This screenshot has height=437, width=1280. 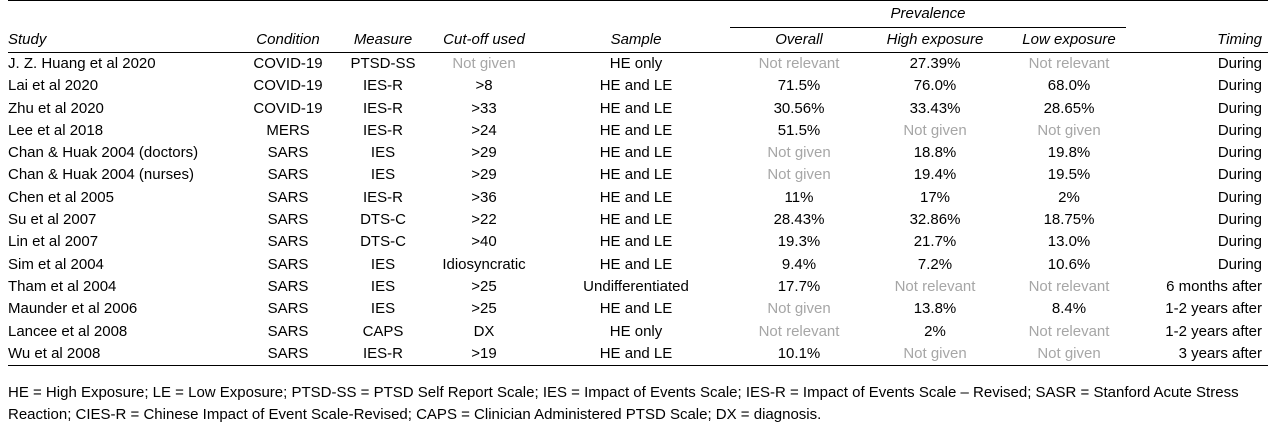 What do you see at coordinates (799, 130) in the screenshot?
I see `cell-overall: 51.5%` at bounding box center [799, 130].